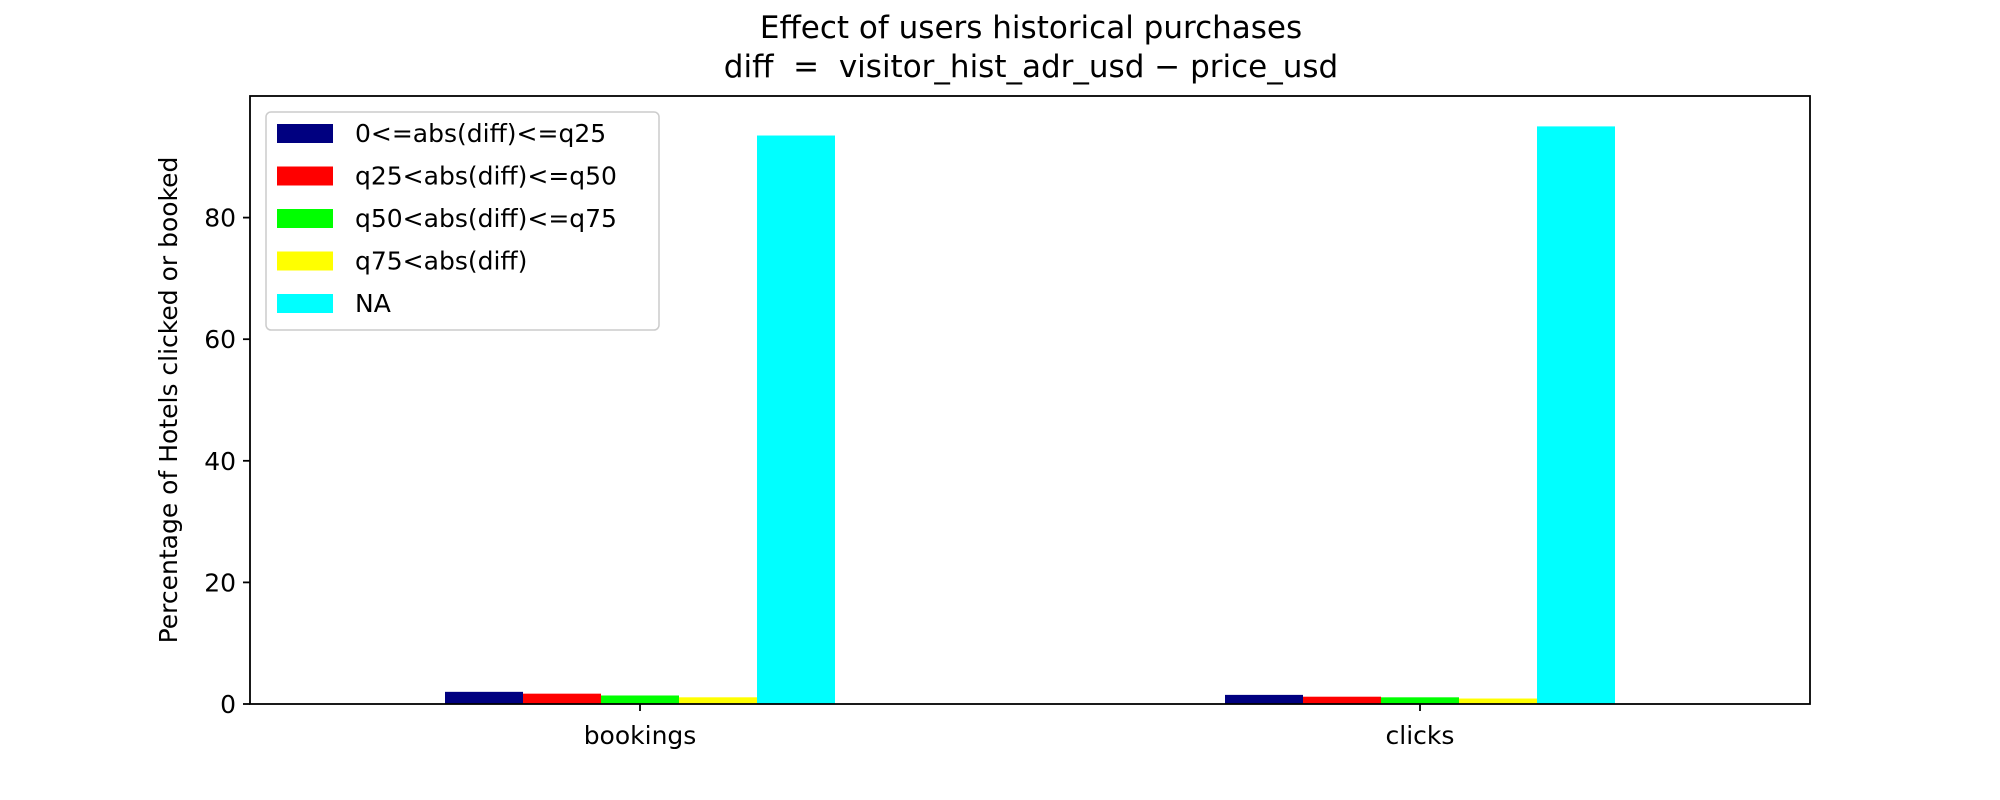  I want to click on y-axis-label: Percentage of Hotels clicked or booked, so click(168, 400).